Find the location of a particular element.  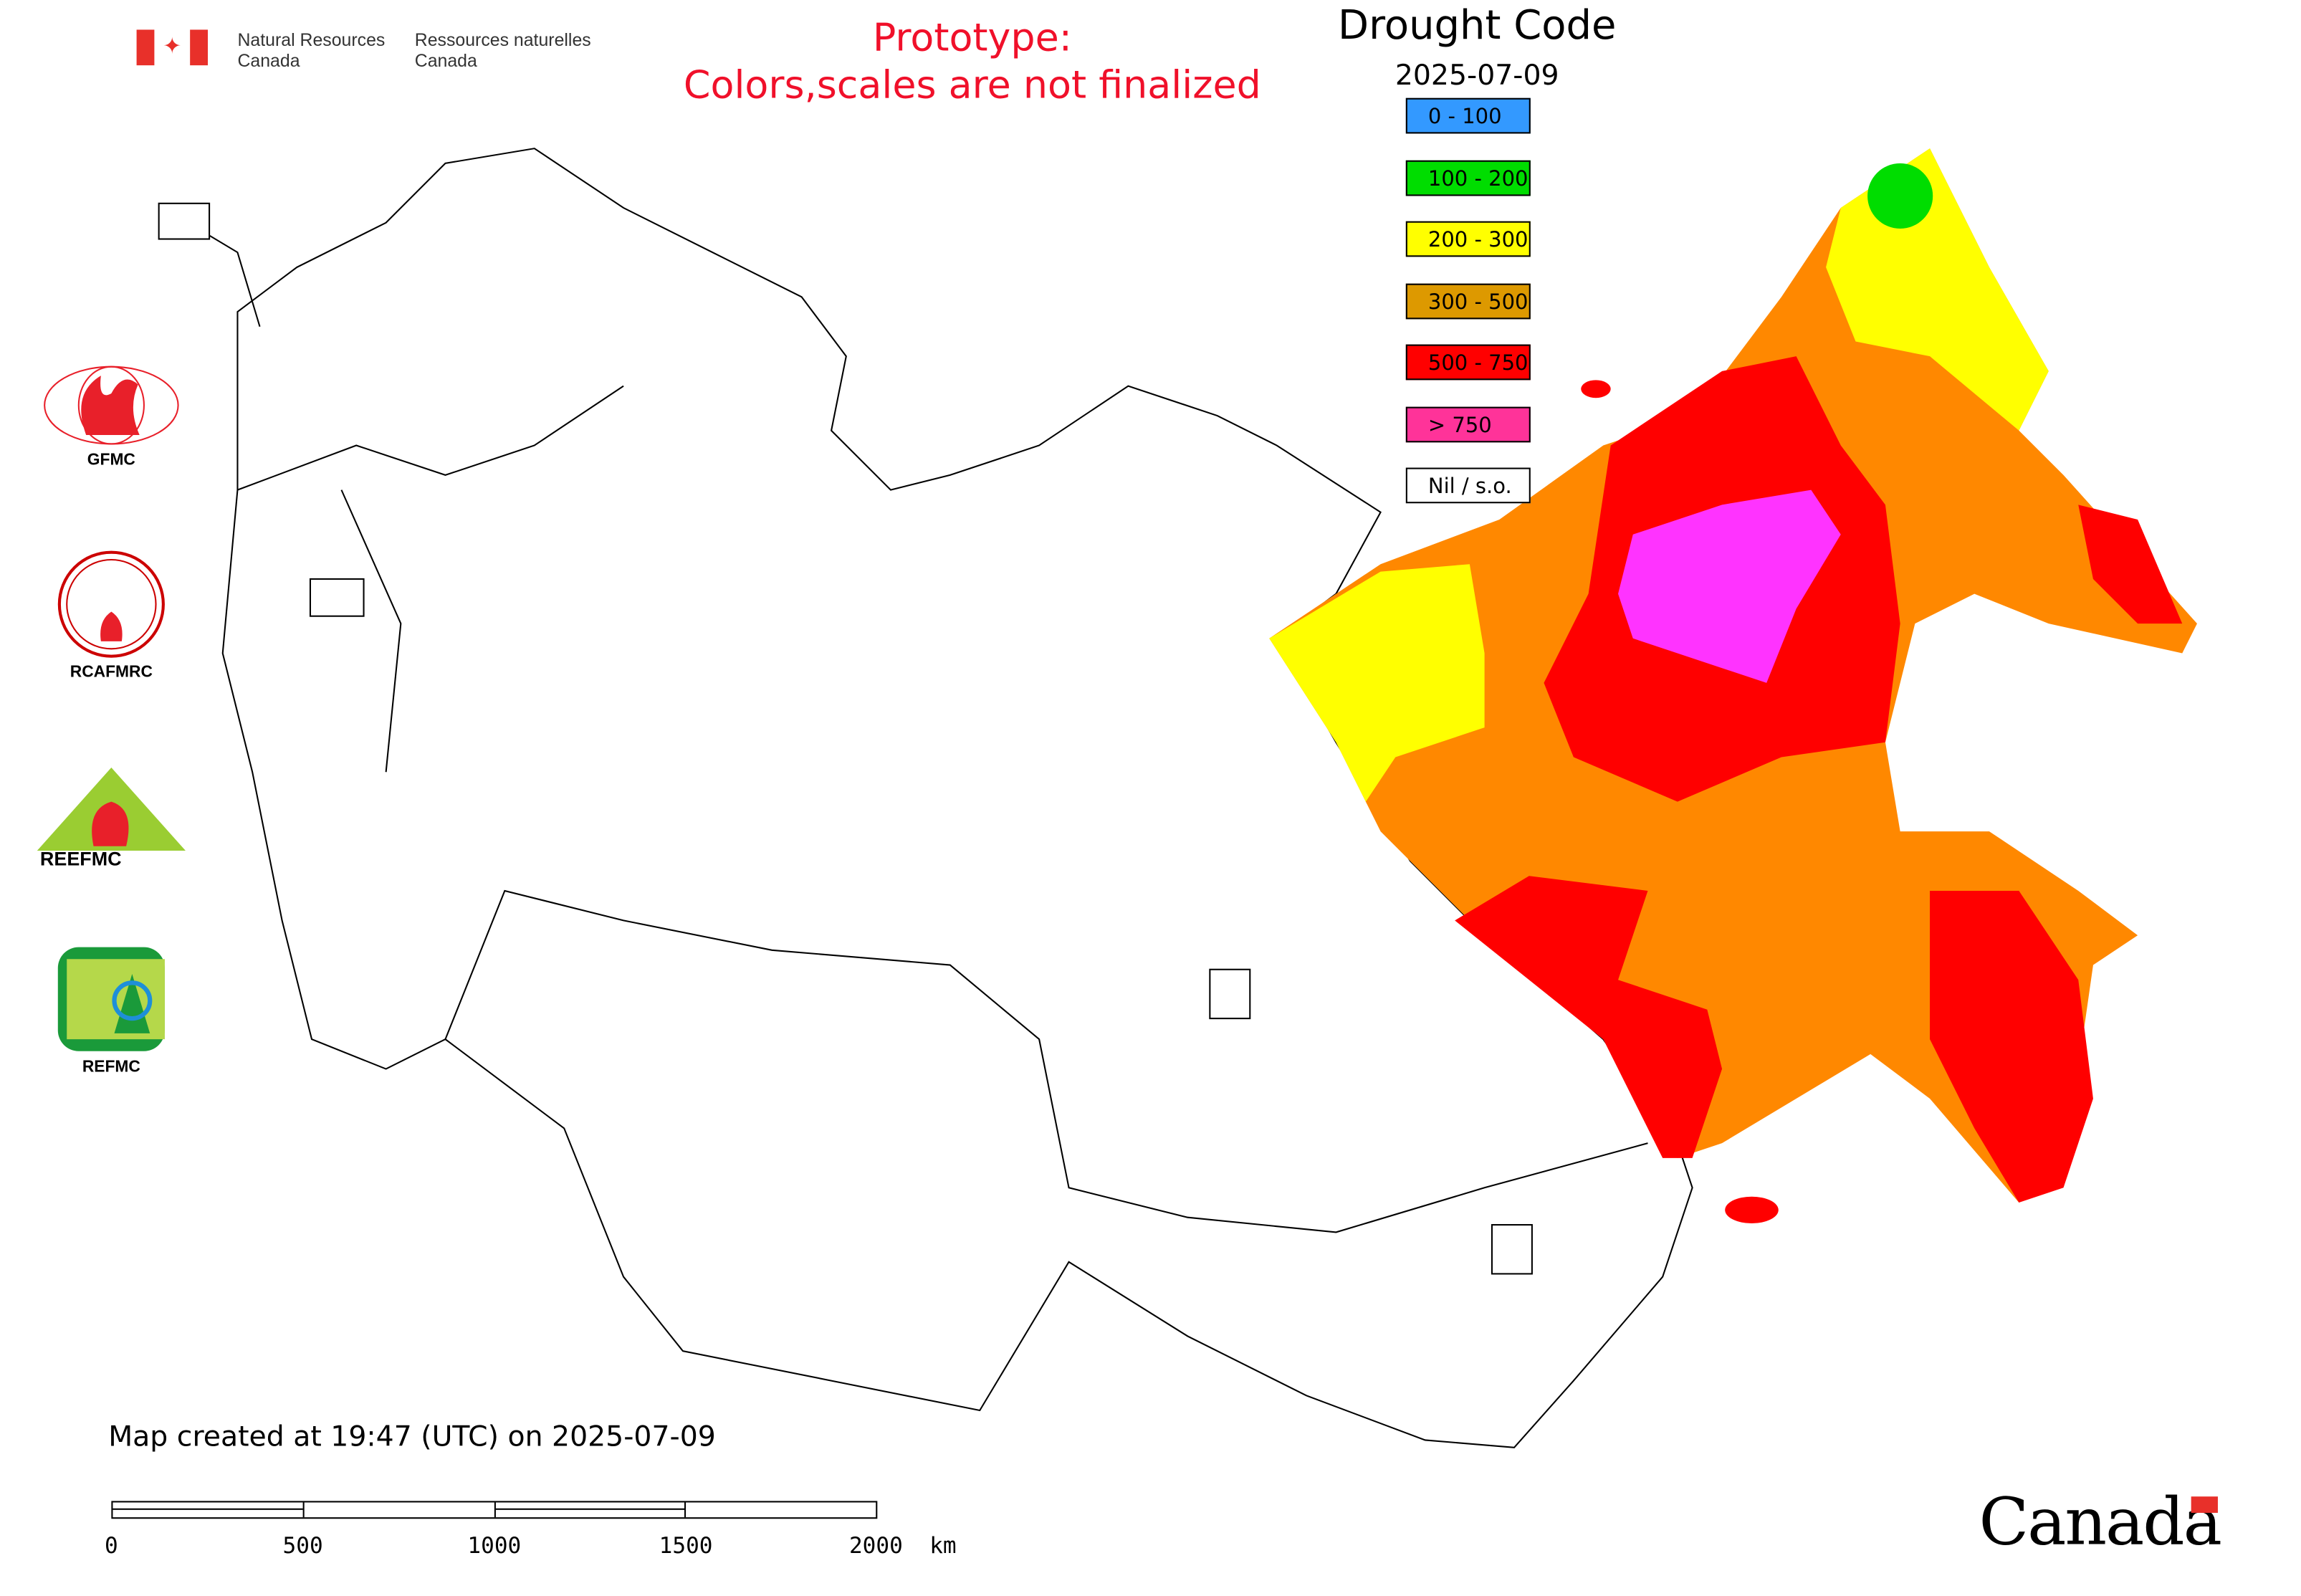

zone-500-750-southeast is located at coordinates (2011, 1046).